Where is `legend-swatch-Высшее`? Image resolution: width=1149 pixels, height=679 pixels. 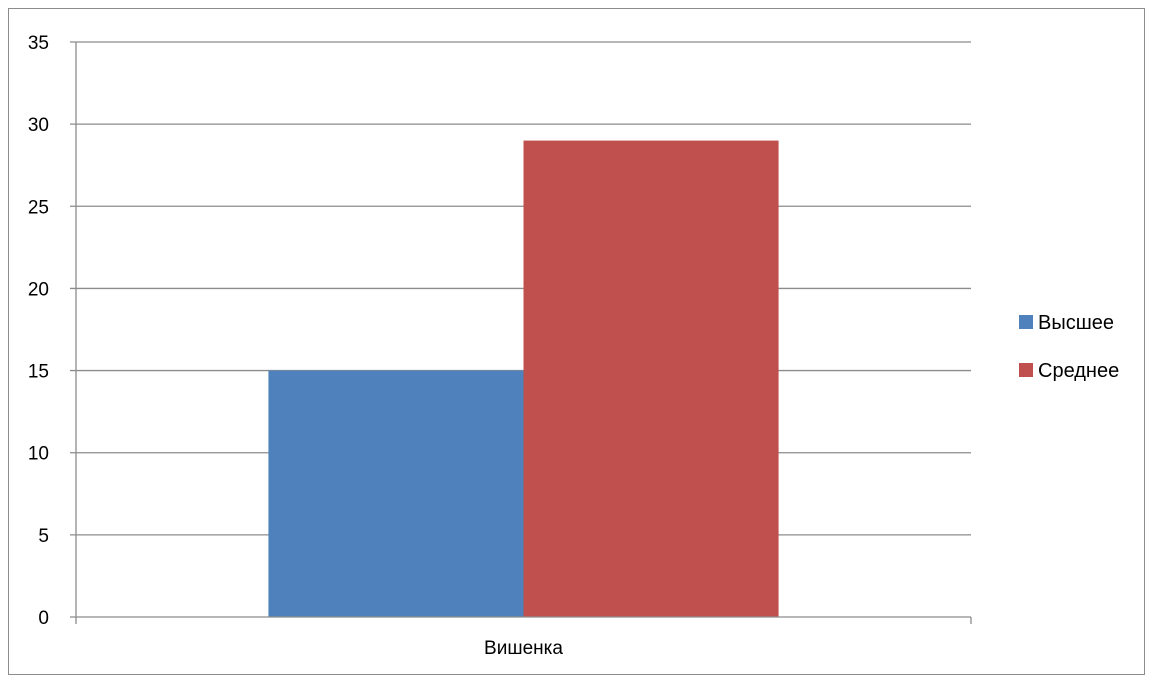
legend-swatch-Высшее is located at coordinates (1026, 322).